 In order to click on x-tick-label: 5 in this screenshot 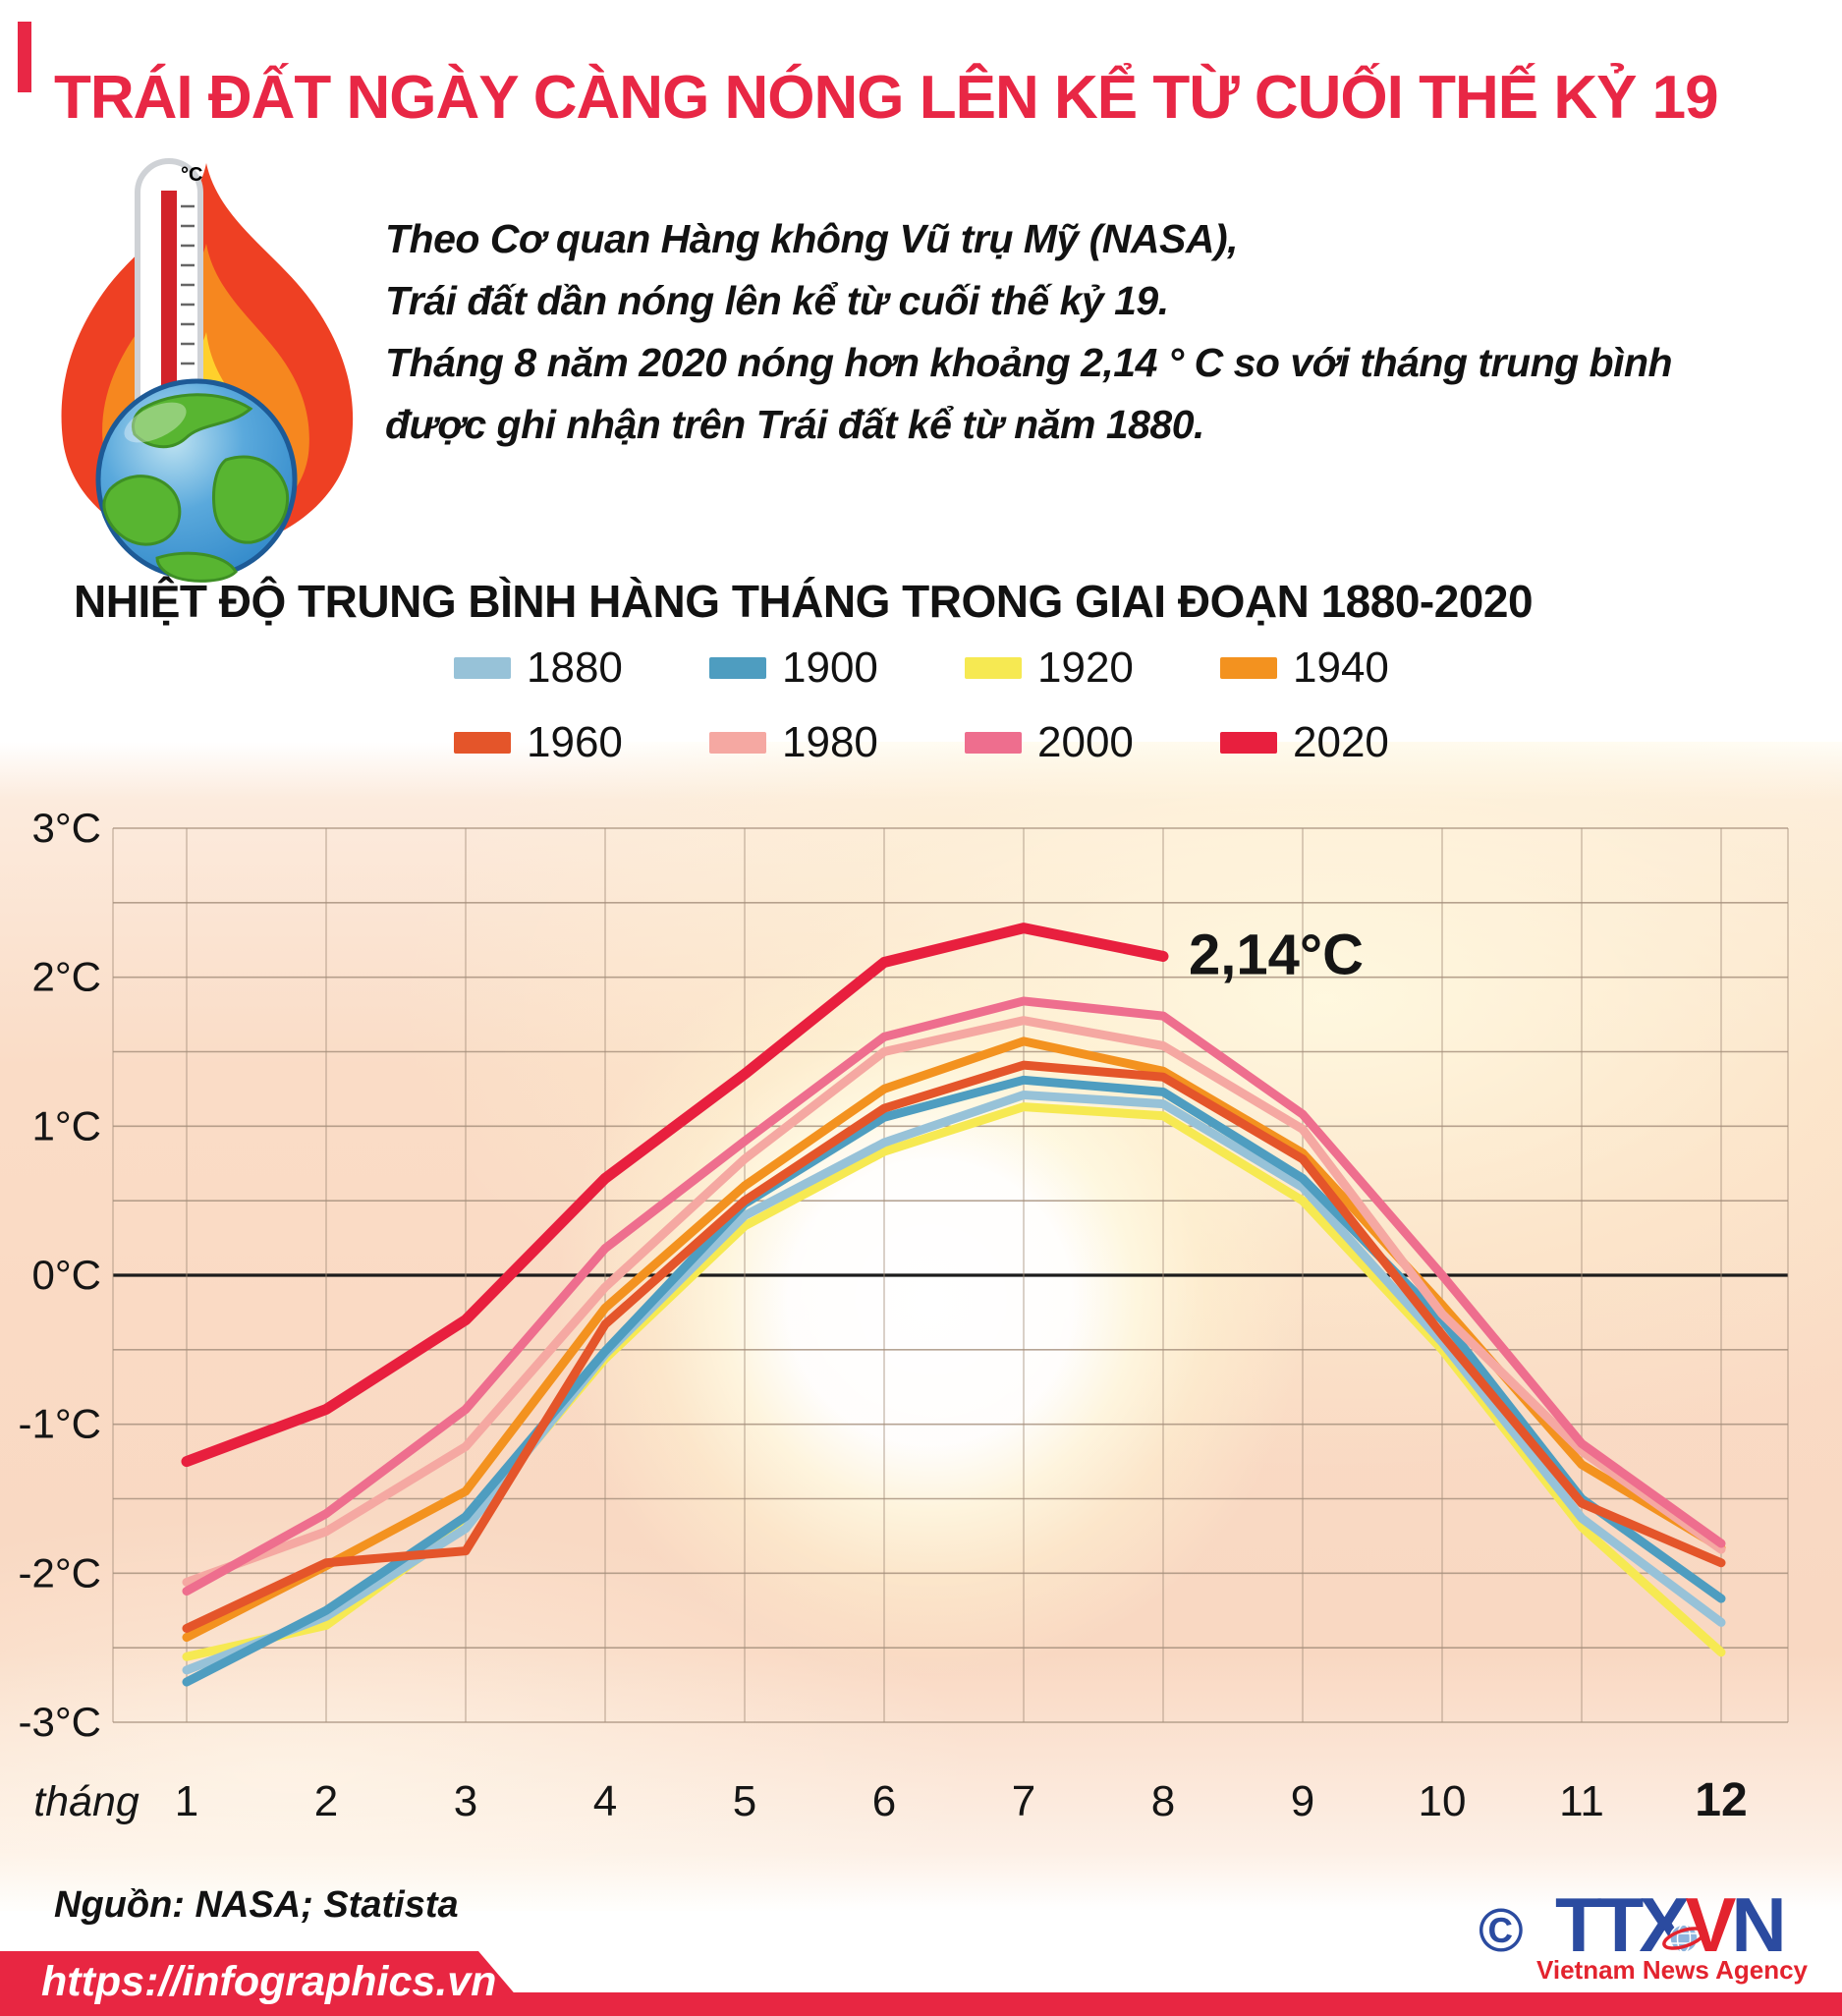, I will do `click(745, 1801)`.